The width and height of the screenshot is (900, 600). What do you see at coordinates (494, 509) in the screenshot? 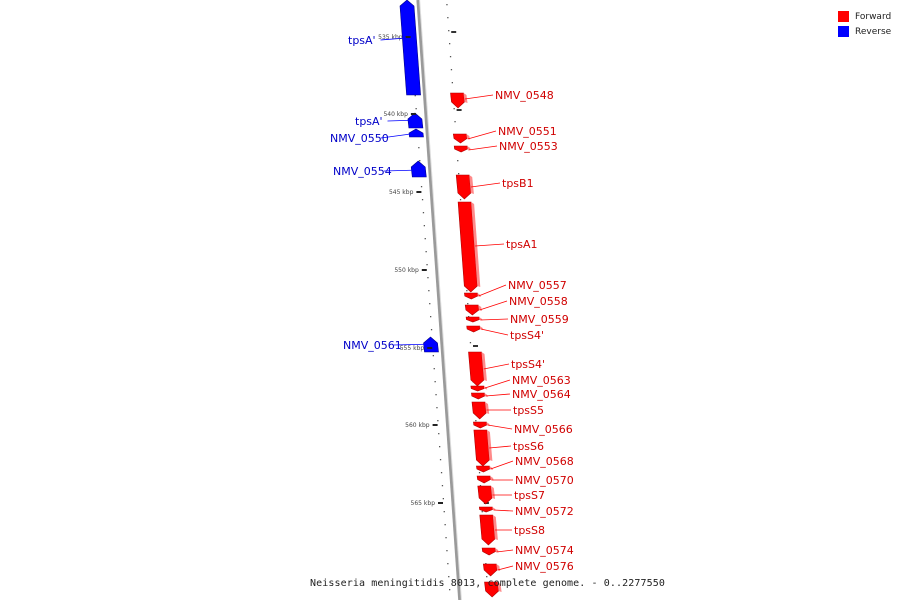
I see `gene-forward-19-shade` at bounding box center [494, 509].